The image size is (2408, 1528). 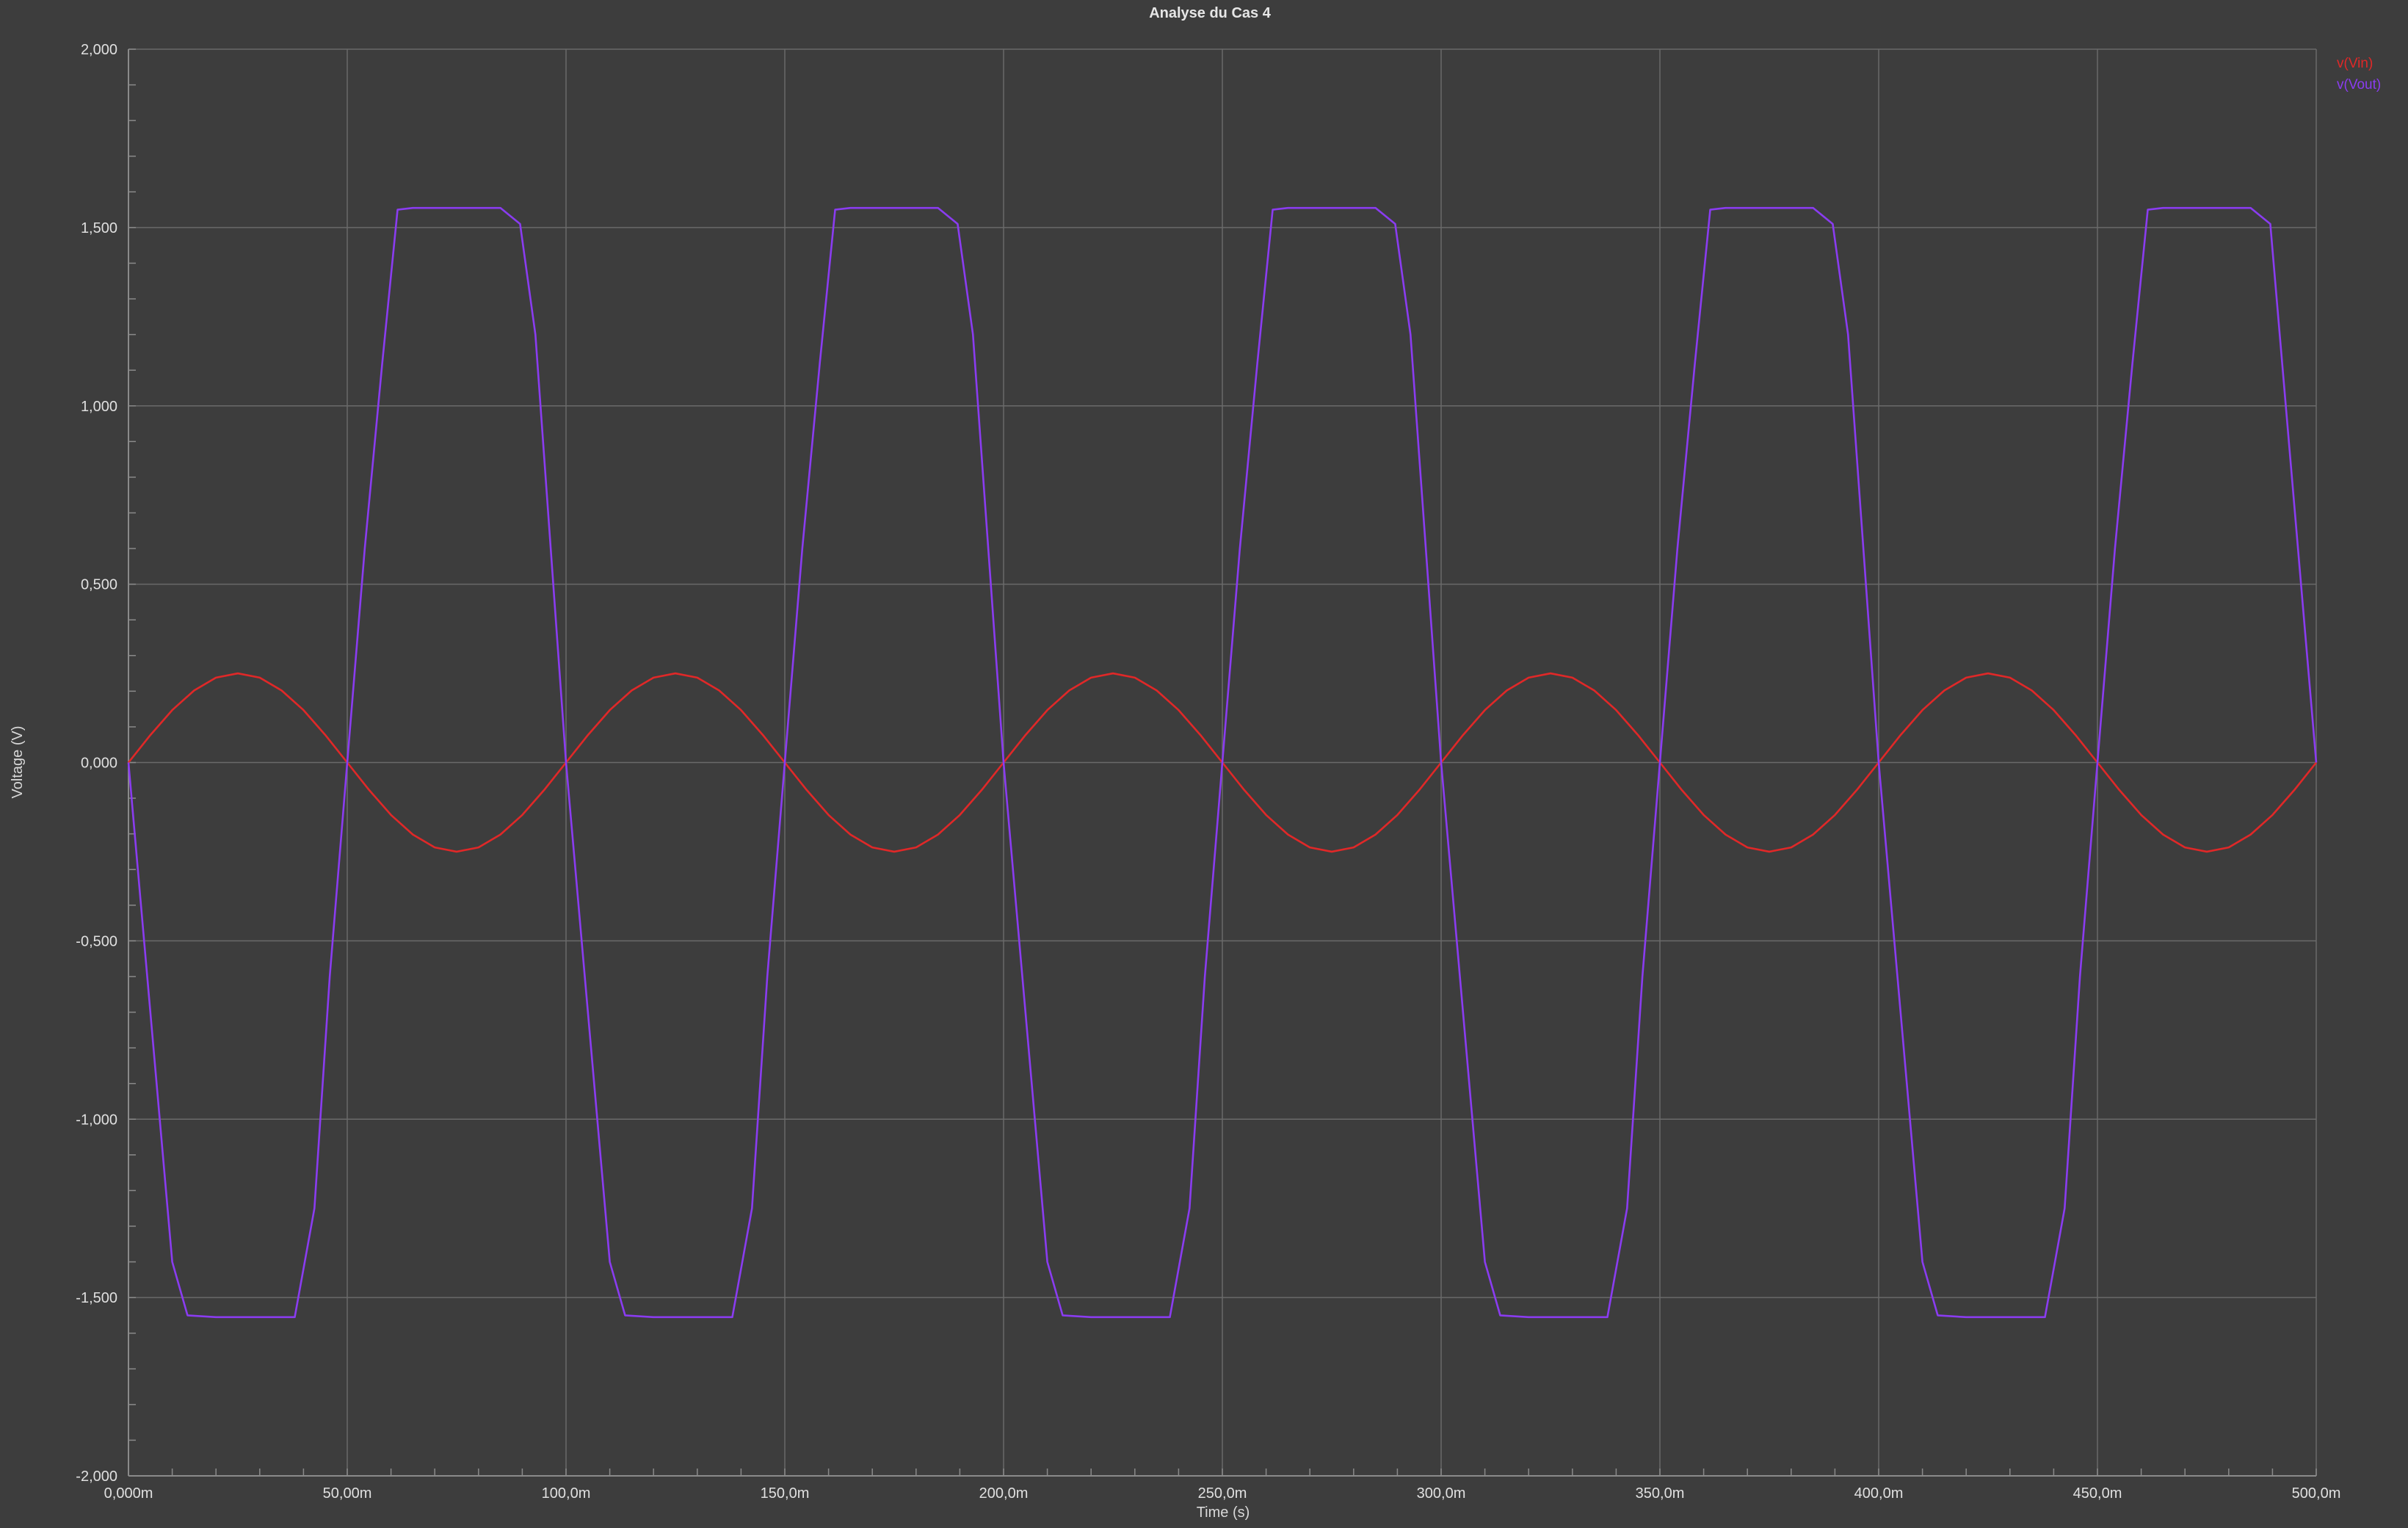 What do you see at coordinates (97, 1477) in the screenshot?
I see `y-tick-label: -2,000` at bounding box center [97, 1477].